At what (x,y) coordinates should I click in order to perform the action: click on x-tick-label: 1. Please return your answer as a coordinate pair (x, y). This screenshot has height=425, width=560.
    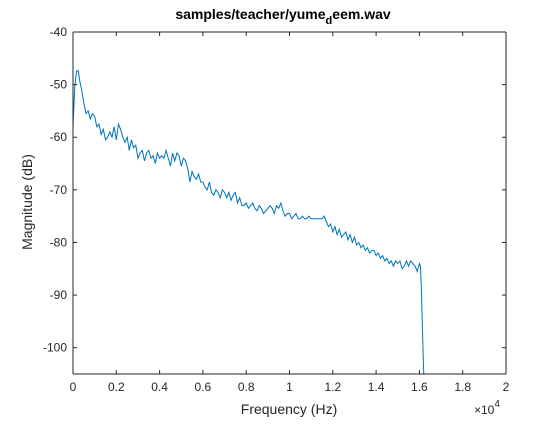
    Looking at the image, I should click on (289, 387).